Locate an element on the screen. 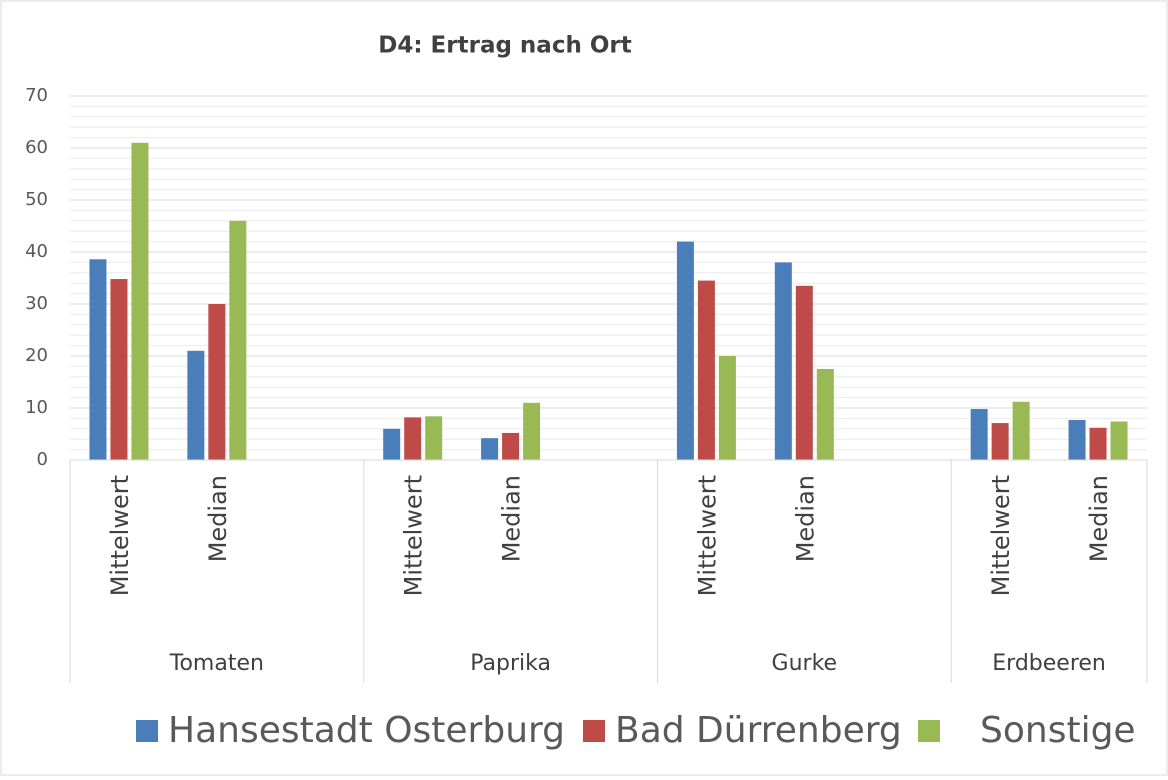 This screenshot has width=1168, height=780. y-tick-label: 50 is located at coordinates (36, 199).